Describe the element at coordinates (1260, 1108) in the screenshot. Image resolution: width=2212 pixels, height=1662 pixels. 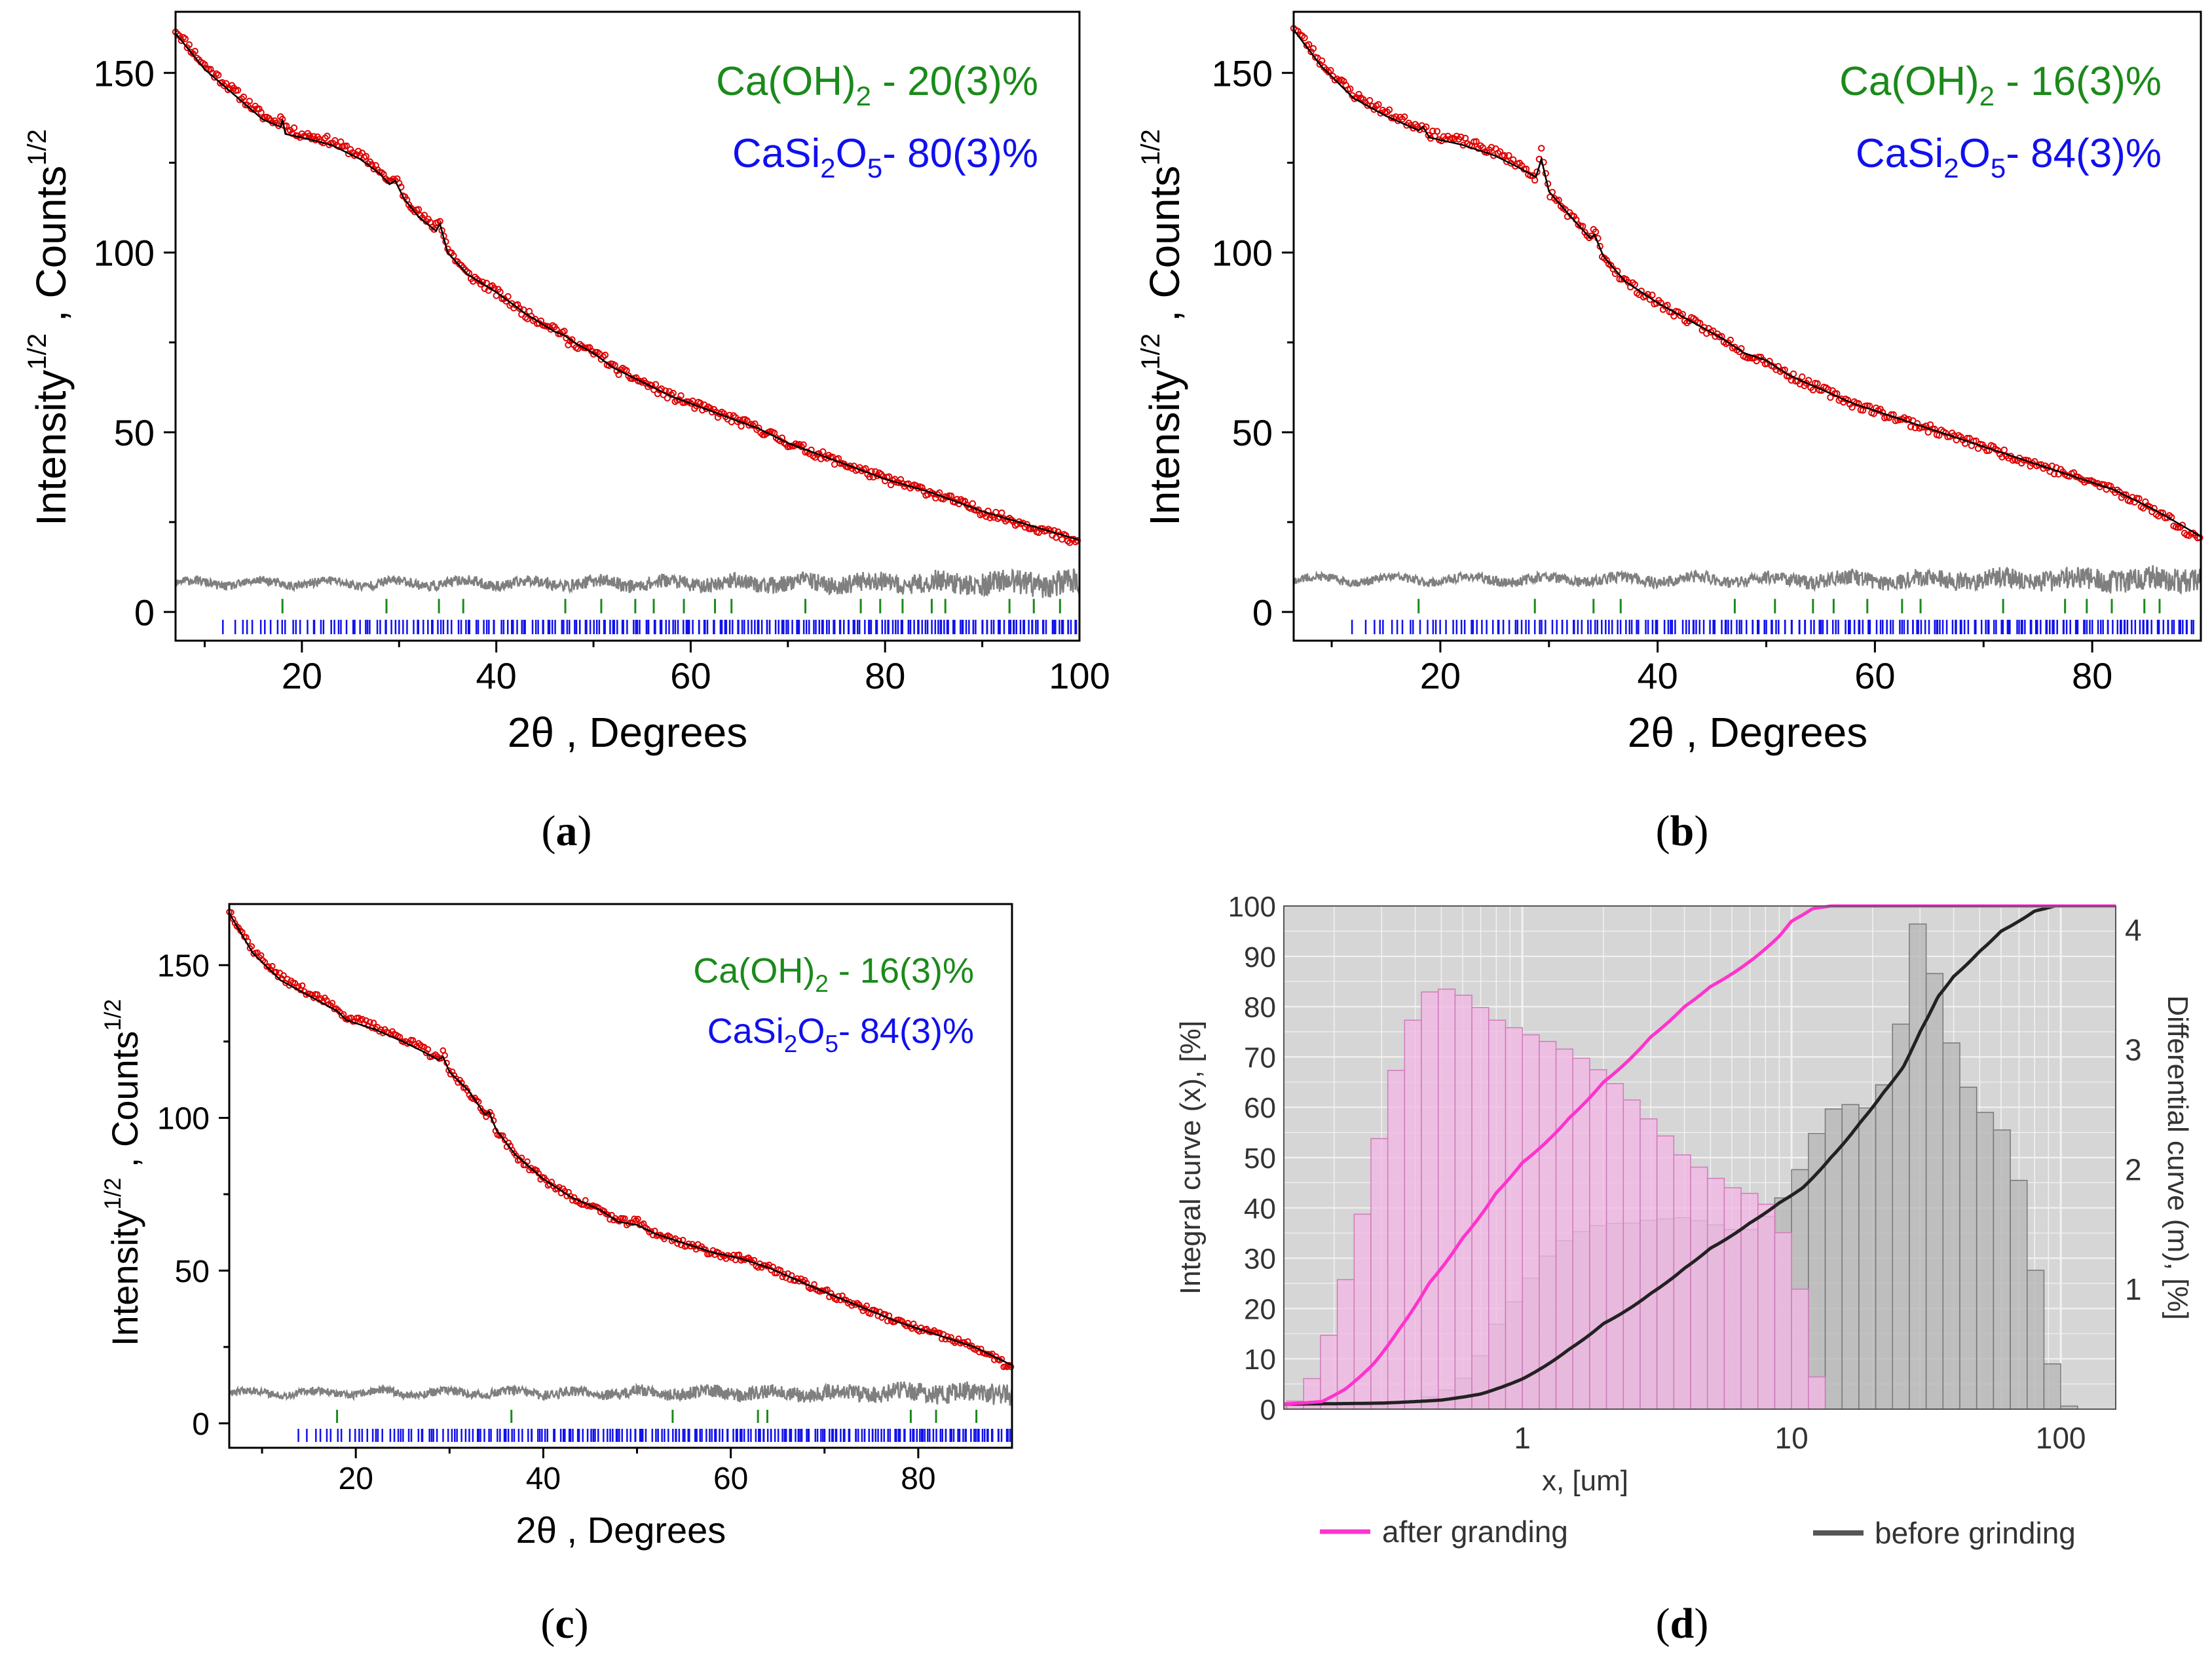
I see `y-tick-label-left: 60` at that location.